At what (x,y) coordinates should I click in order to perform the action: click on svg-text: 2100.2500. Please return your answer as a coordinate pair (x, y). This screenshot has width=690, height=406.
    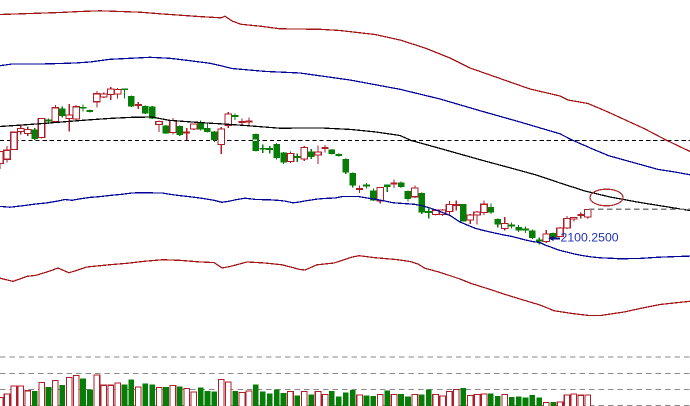
    Looking at the image, I should click on (590, 238).